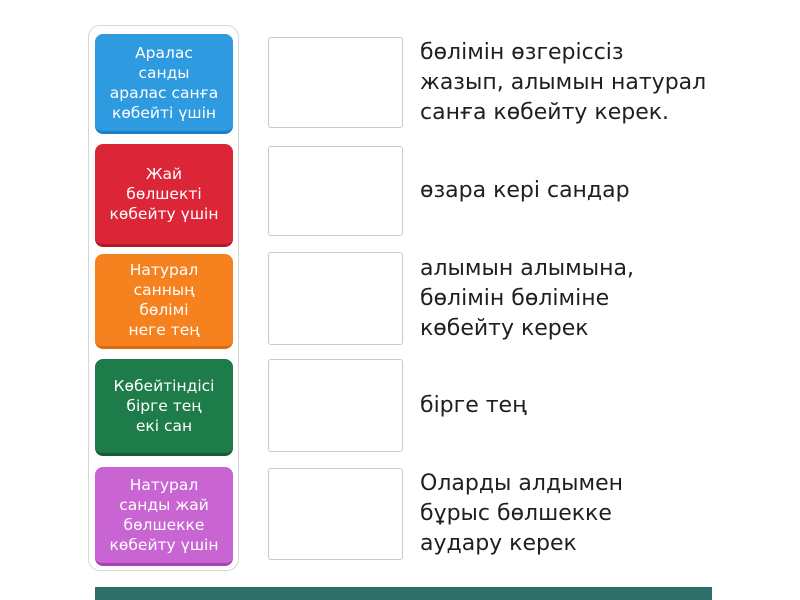  I want to click on bottom-bar, so click(403, 593).